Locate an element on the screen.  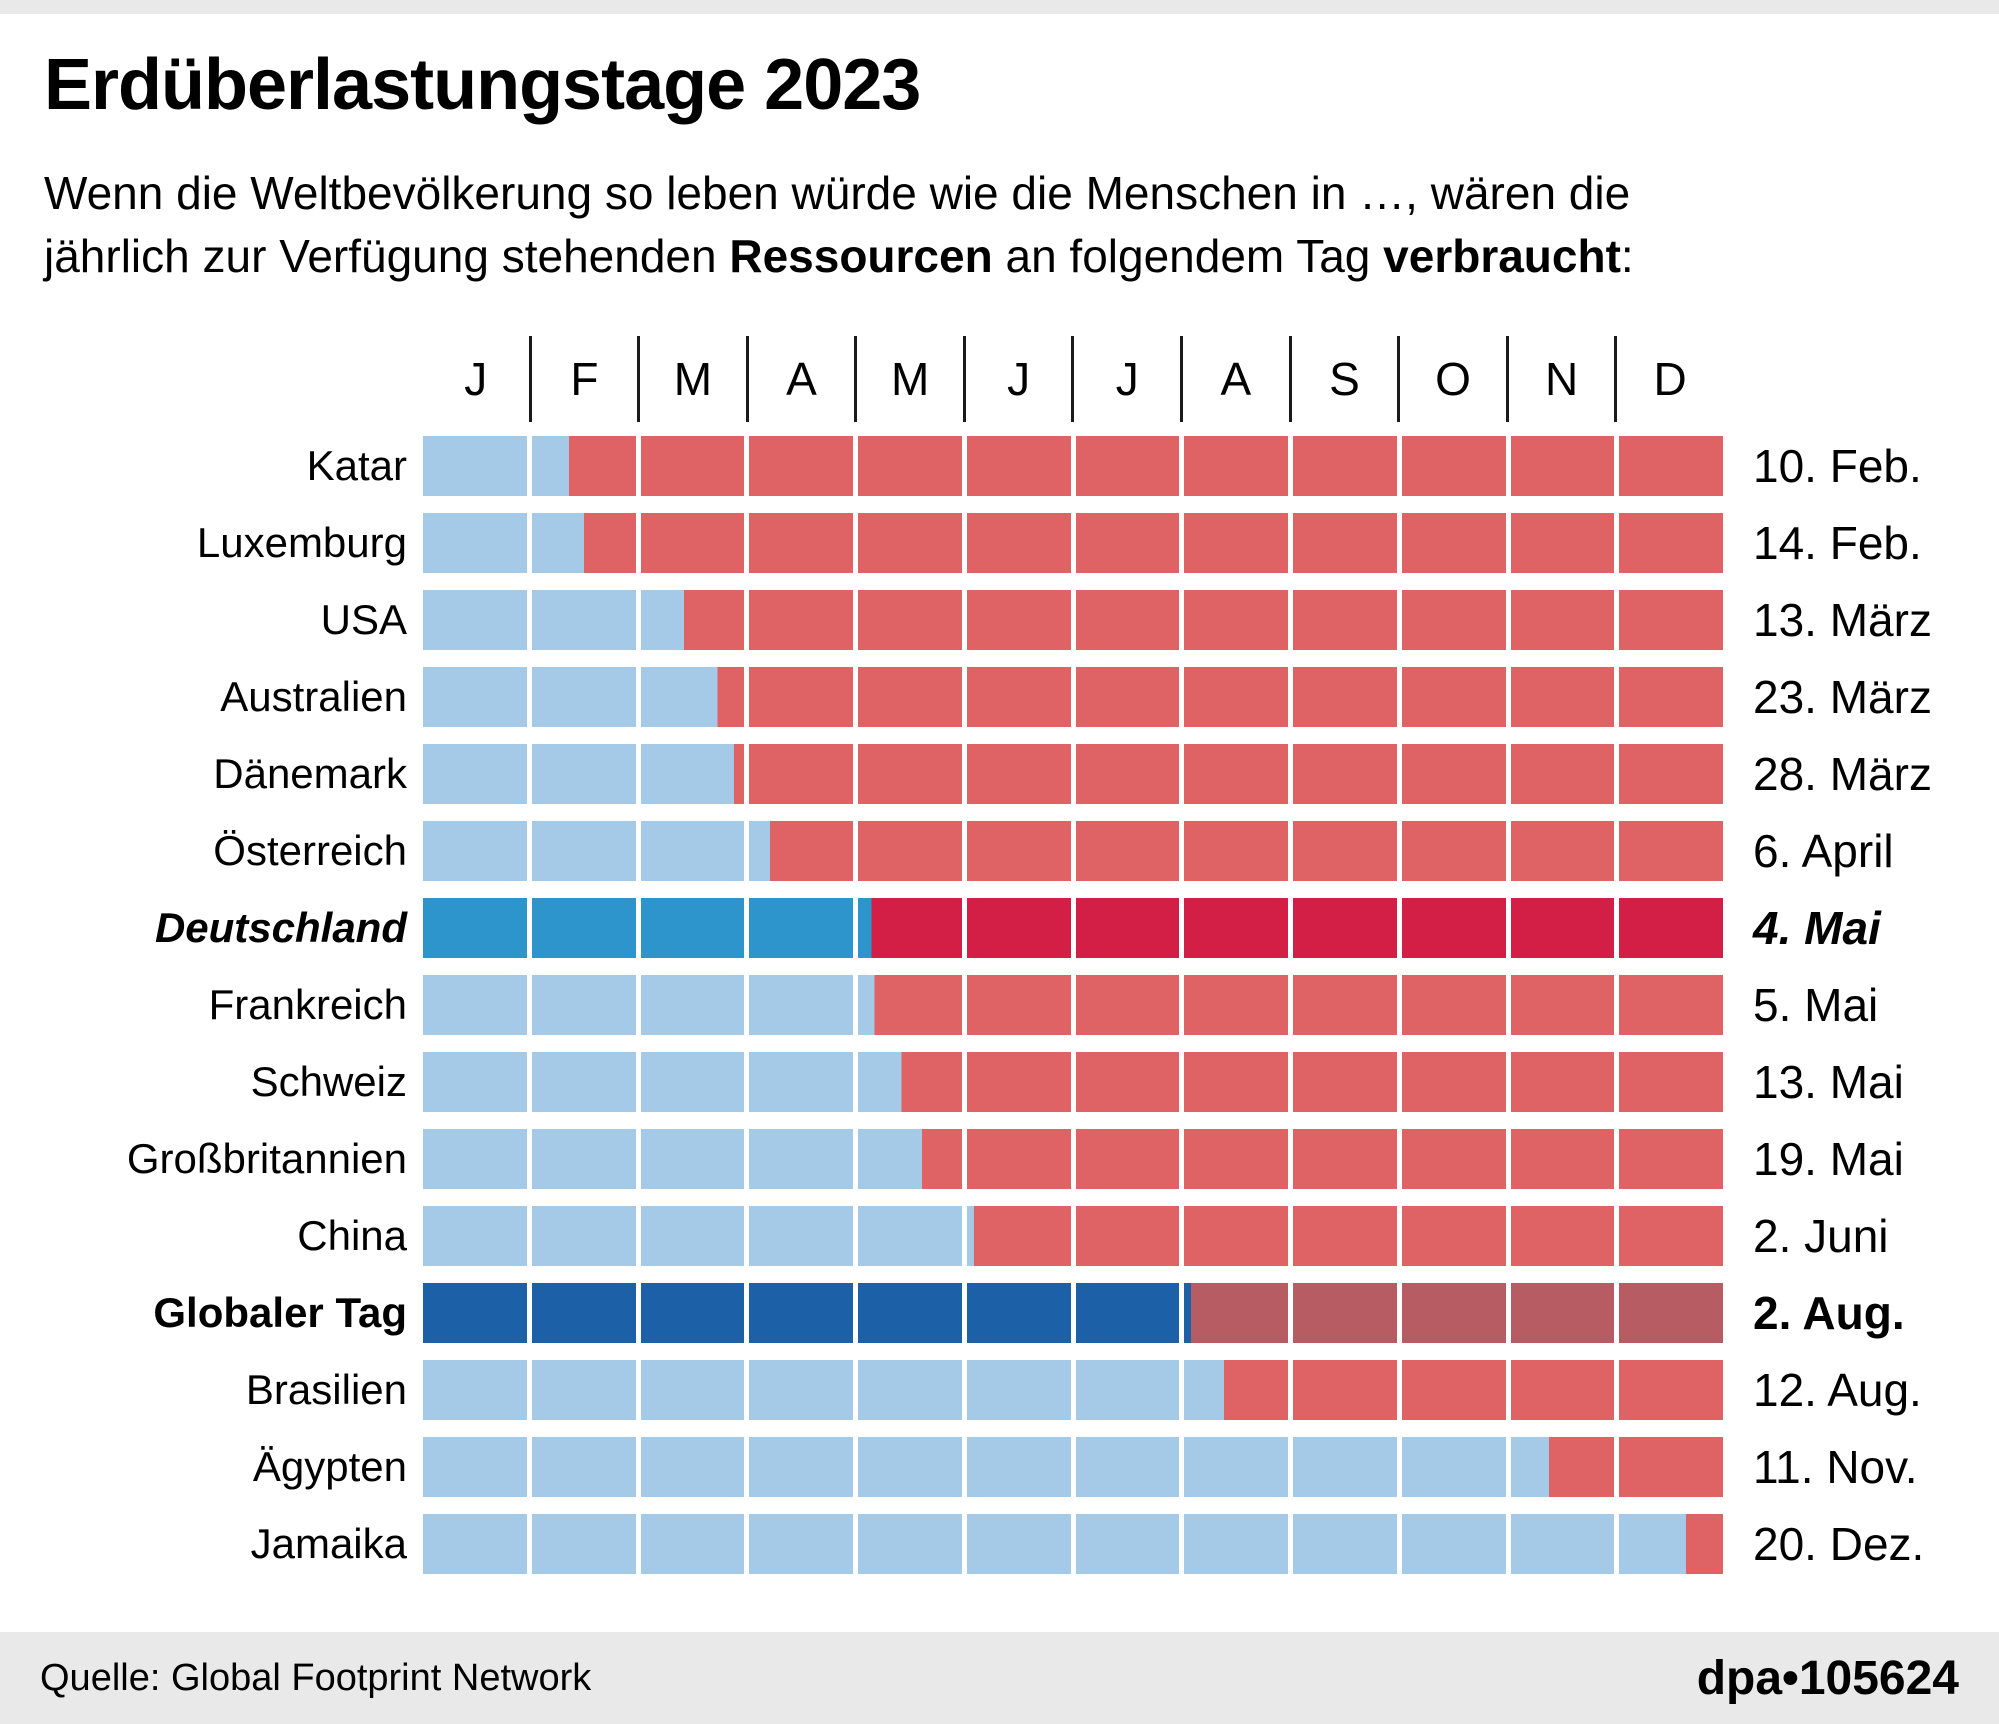
source-note: Quelle: Global Footprint Network is located at coordinates (316, 1677).